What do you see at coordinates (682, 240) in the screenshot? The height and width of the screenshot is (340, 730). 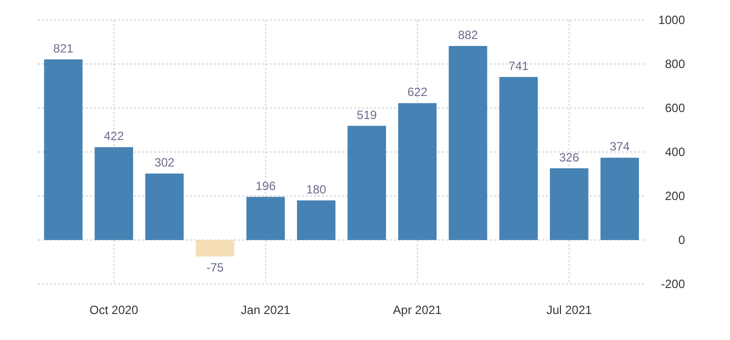 I see `y-tick-label: 0` at bounding box center [682, 240].